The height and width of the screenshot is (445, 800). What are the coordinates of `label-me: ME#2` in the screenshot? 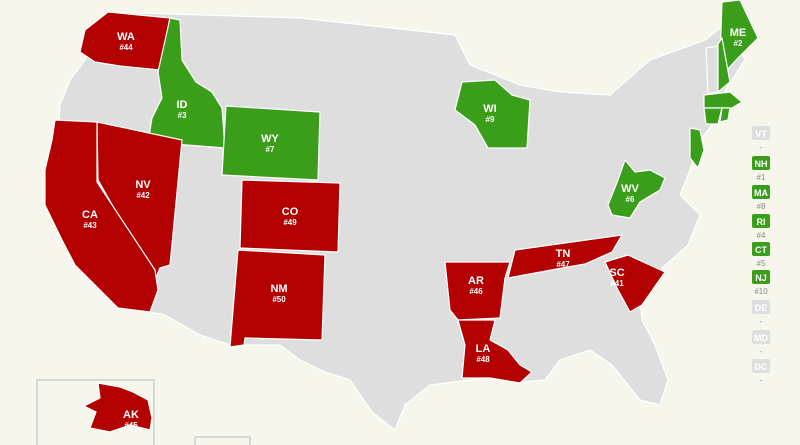 It's located at (738, 37).